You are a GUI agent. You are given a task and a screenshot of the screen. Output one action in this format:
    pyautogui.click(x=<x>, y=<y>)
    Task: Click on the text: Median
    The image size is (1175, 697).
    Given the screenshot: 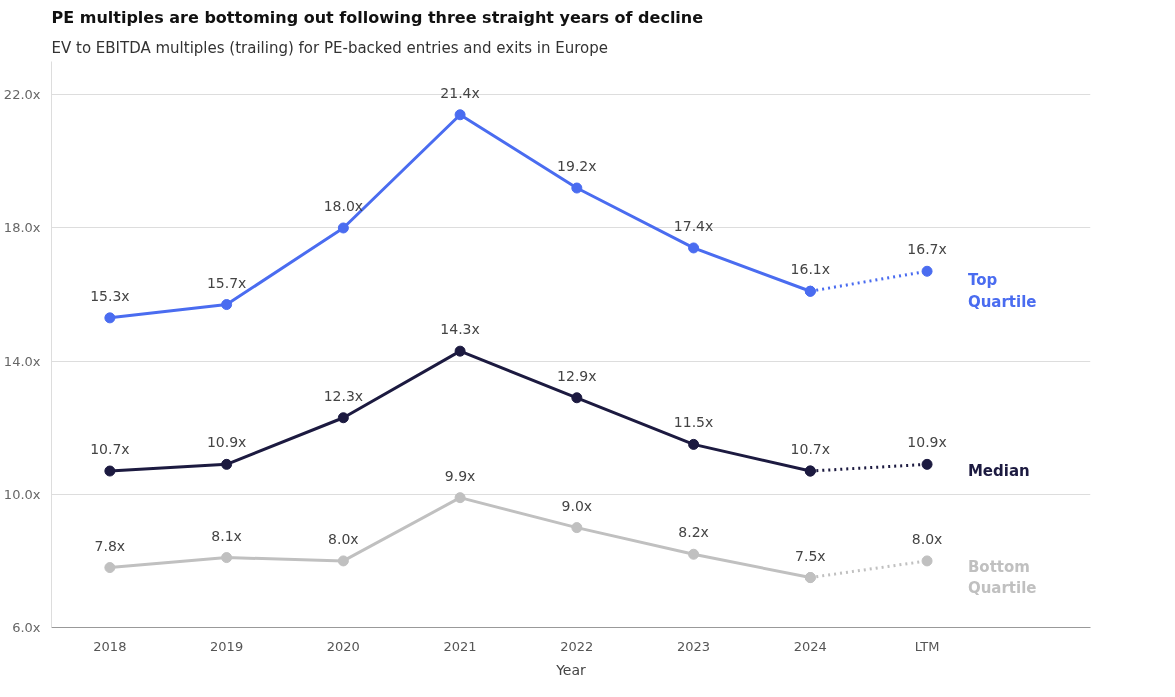 What is the action you would take?
    pyautogui.click(x=998, y=471)
    